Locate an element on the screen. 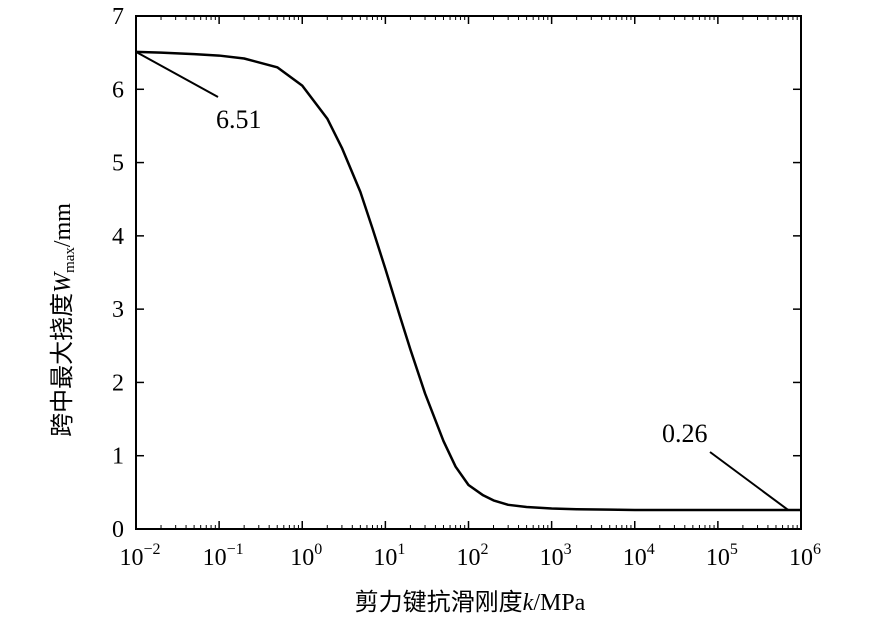 Image resolution: width=893 pixels, height=622 pixels. y-tick-label: 6 is located at coordinates (118, 90).